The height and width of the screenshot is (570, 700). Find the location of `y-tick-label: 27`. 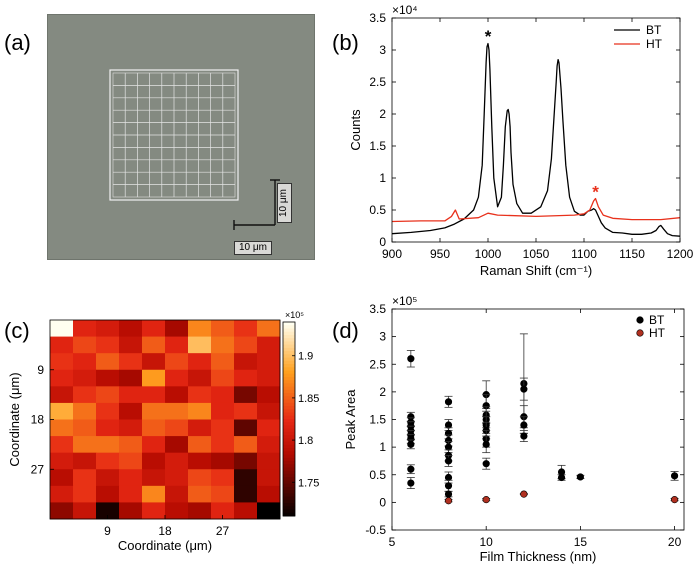

y-tick-label: 27 is located at coordinates (38, 469).